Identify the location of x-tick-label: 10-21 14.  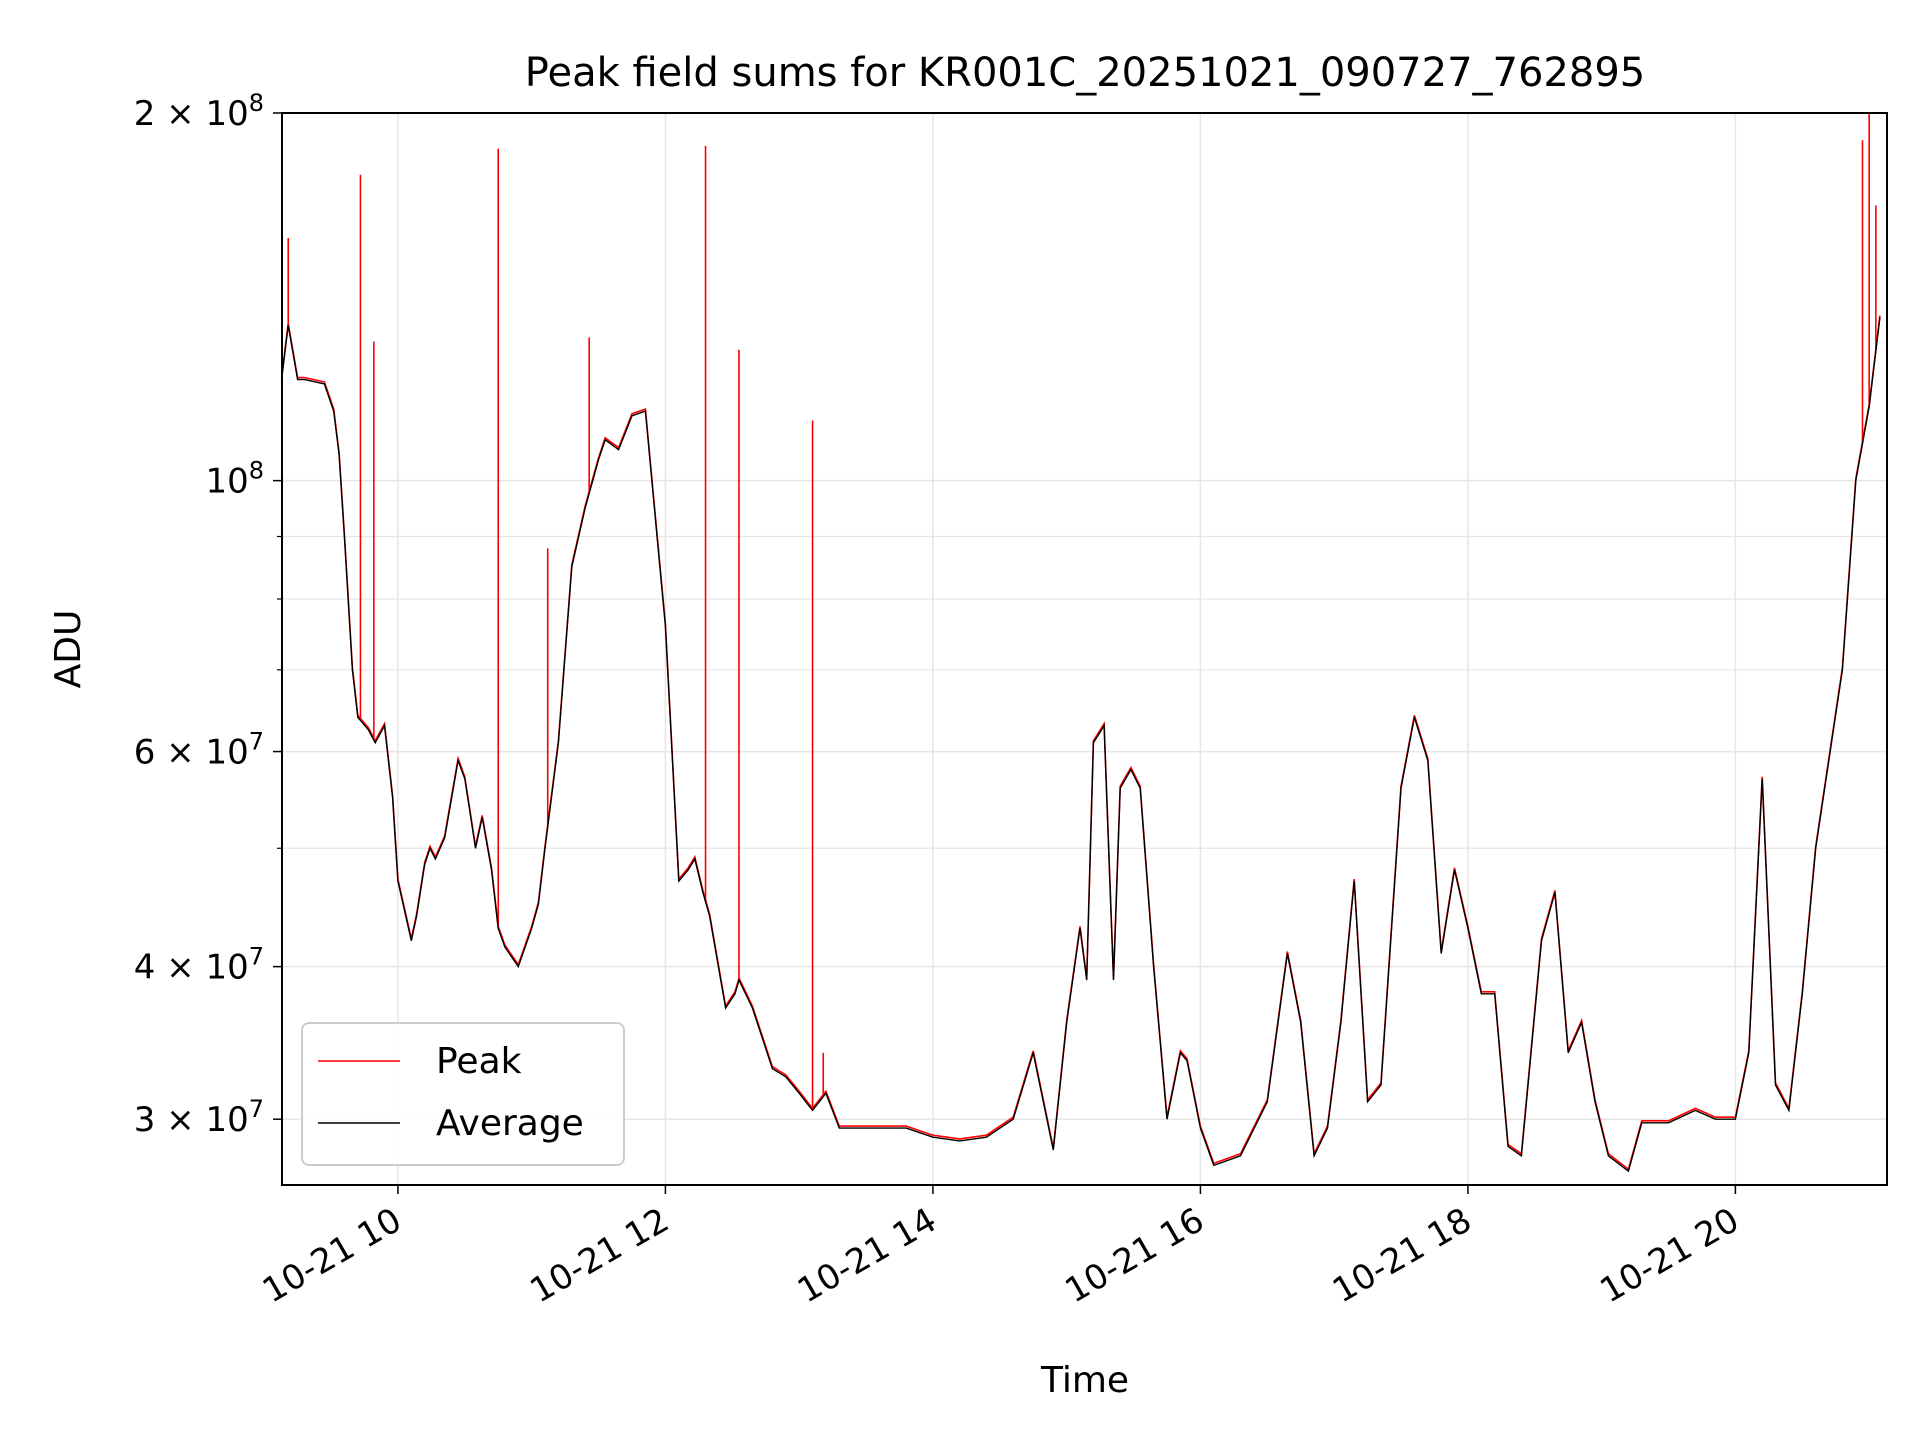
(867, 1255).